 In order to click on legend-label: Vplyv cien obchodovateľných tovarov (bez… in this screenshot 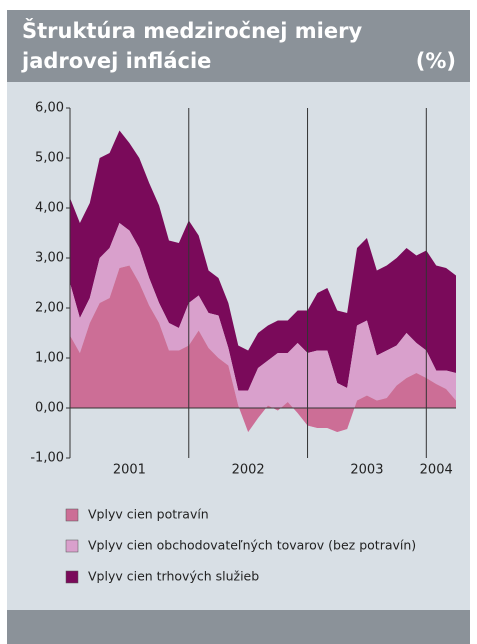, I will do `click(252, 545)`.